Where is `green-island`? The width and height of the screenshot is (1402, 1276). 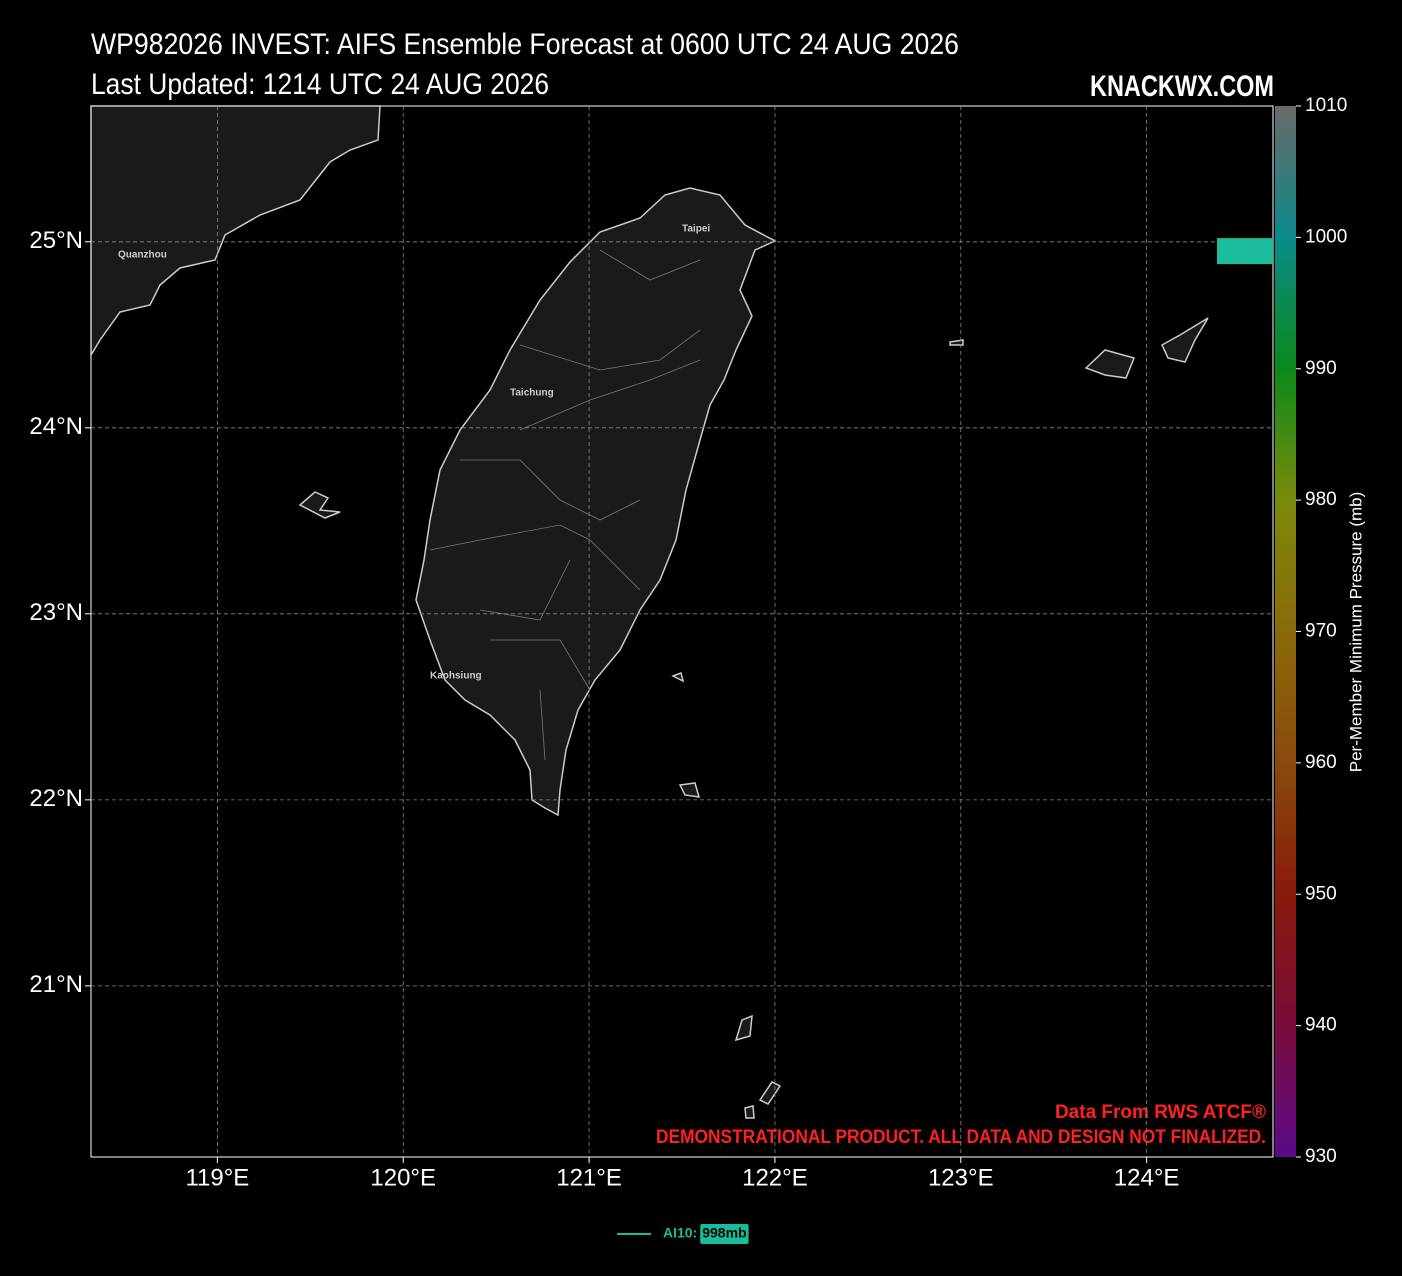 green-island is located at coordinates (678, 677).